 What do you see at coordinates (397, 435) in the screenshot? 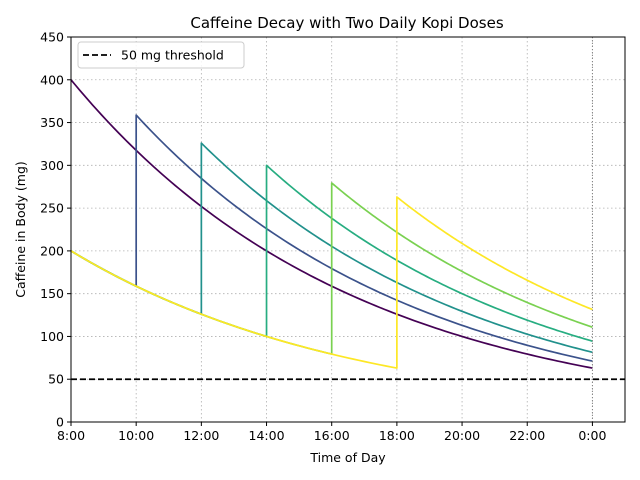
I see `x-tick-label: 18:00` at bounding box center [397, 435].